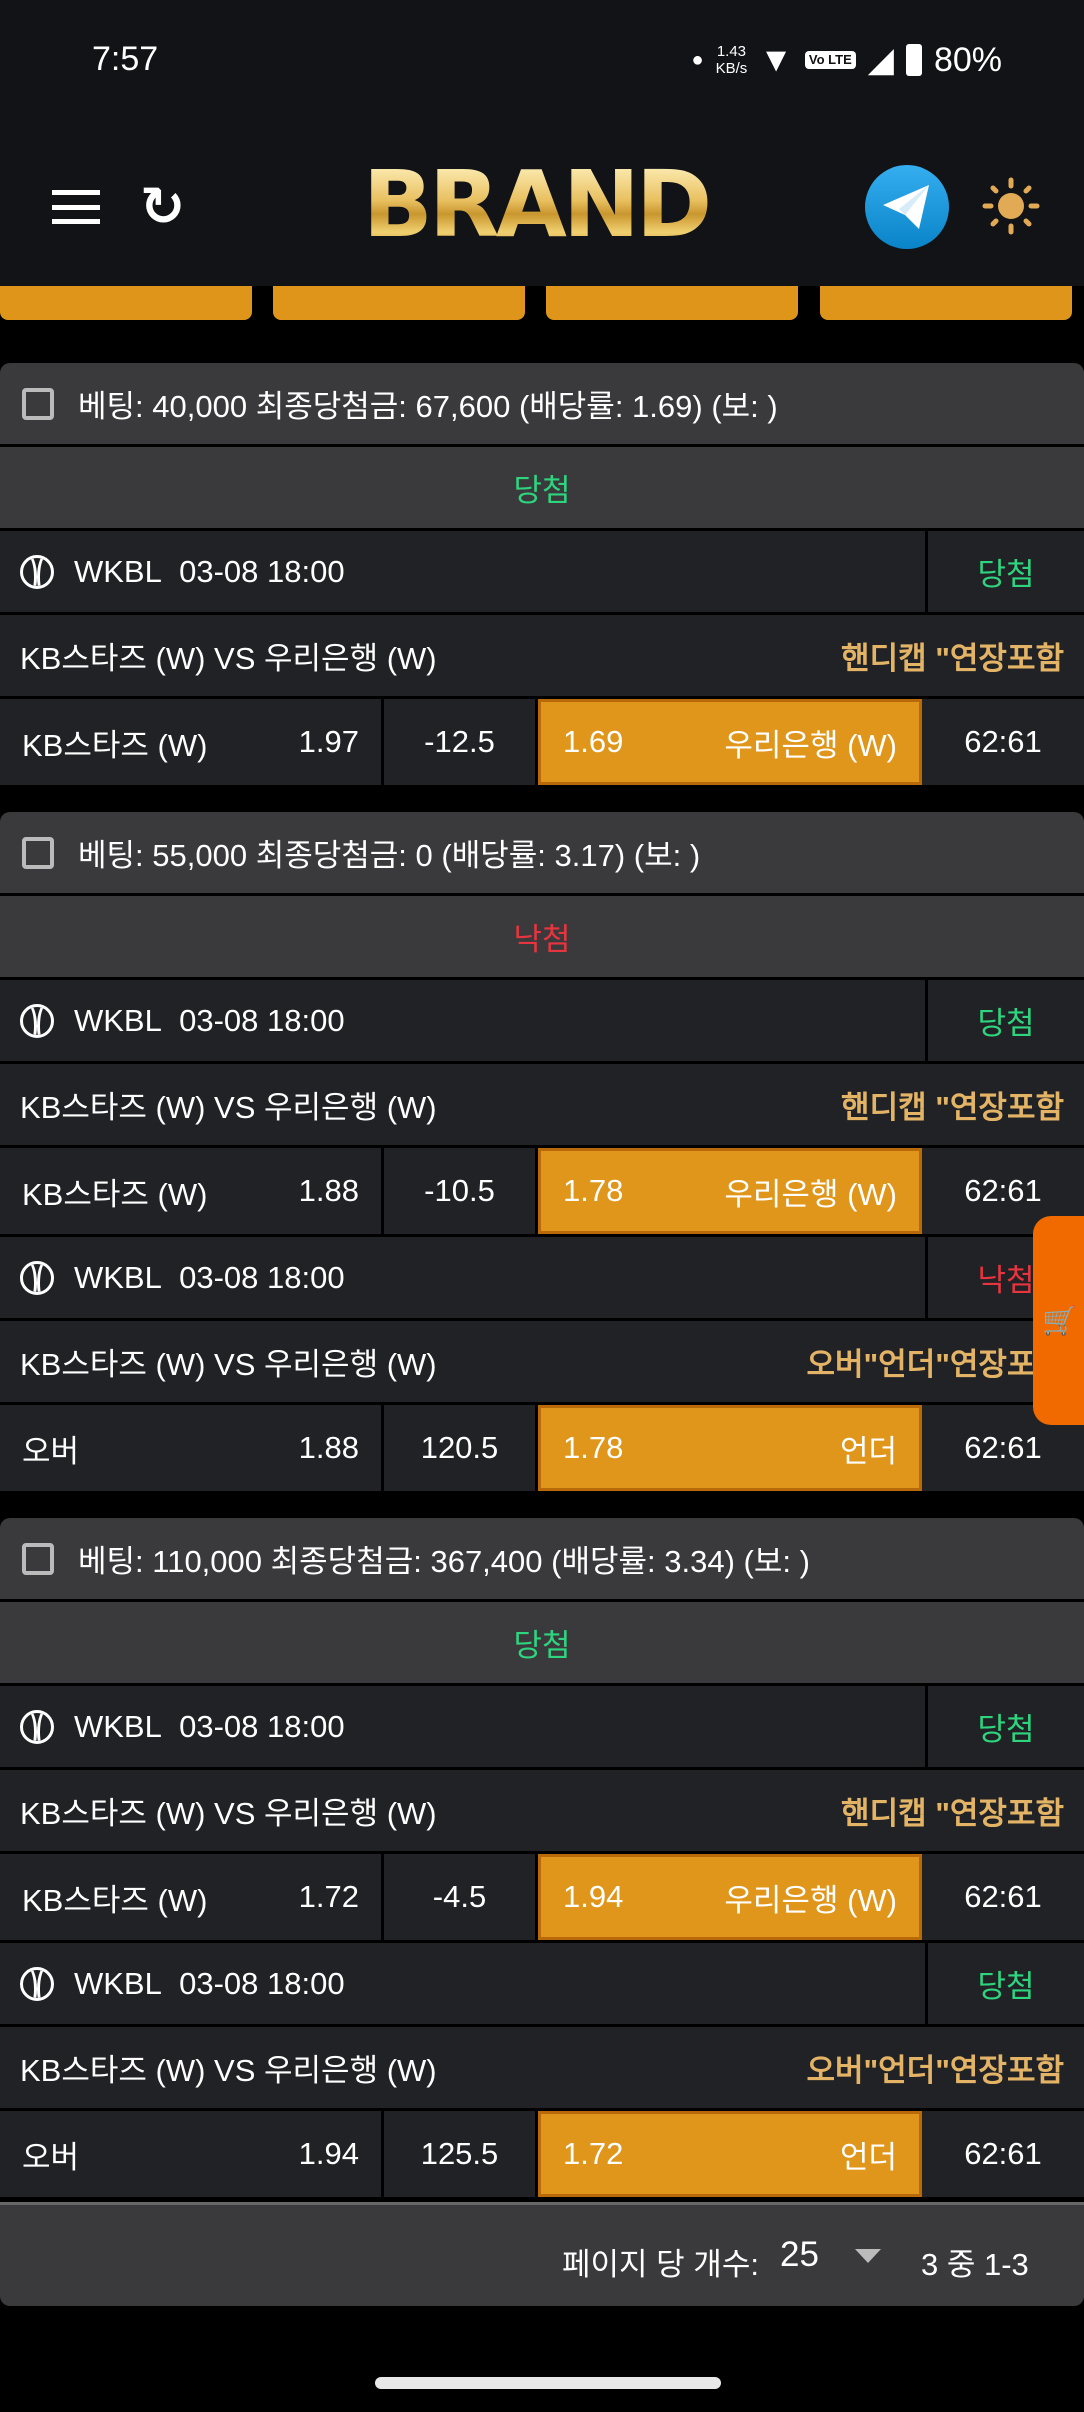  Describe the element at coordinates (542, 1983) in the screenshot. I see `leg-game-row: WKBL 03-08 18:00 당첨` at that location.